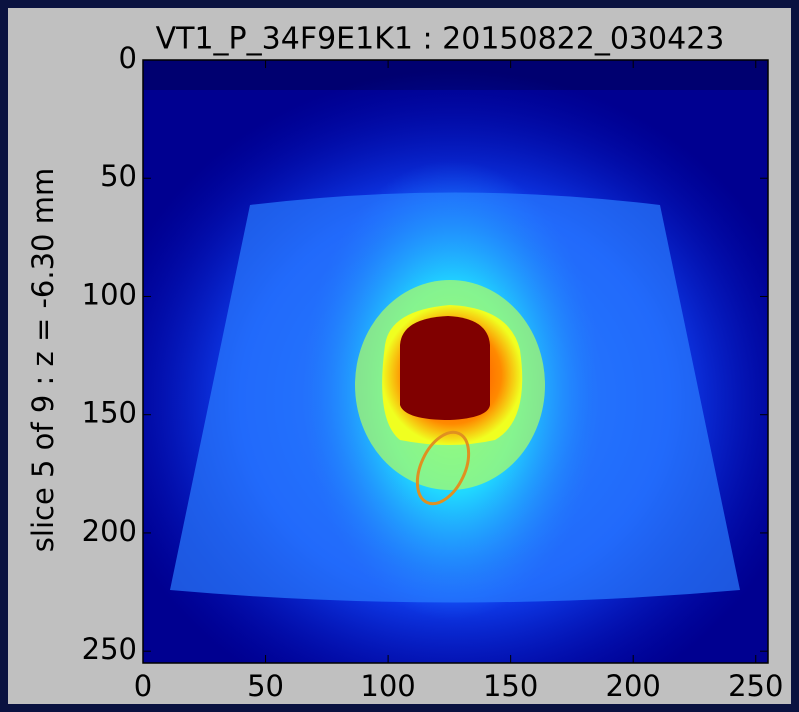 Image resolution: width=799 pixels, height=712 pixels. I want to click on y-tick-label: 50, so click(118, 176).